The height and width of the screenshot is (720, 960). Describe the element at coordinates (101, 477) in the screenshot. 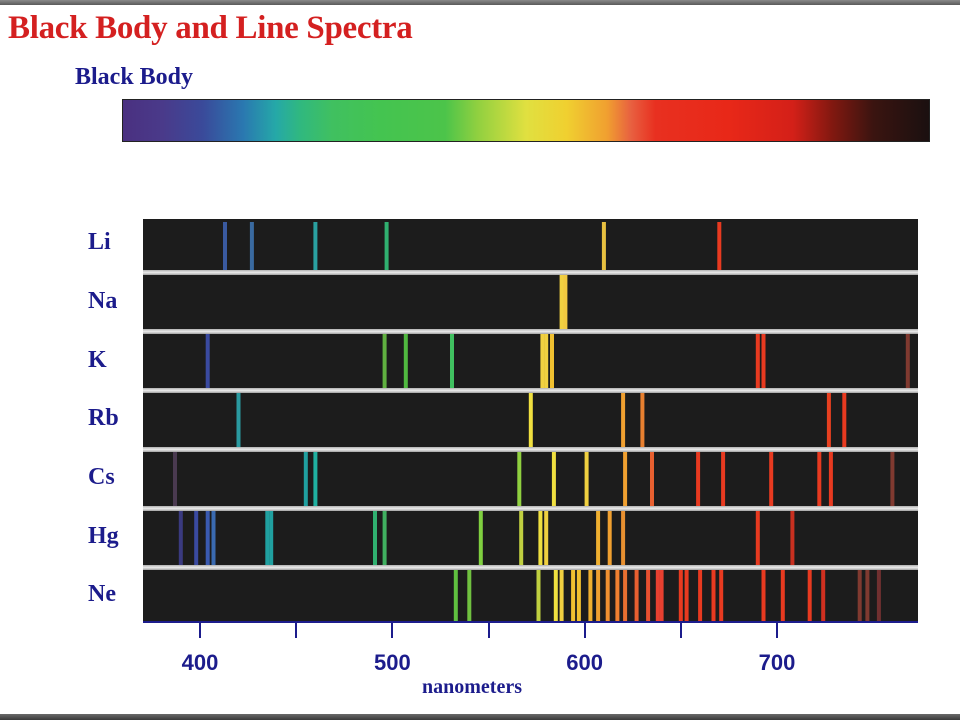

I see `element-label-cs: Cs` at that location.